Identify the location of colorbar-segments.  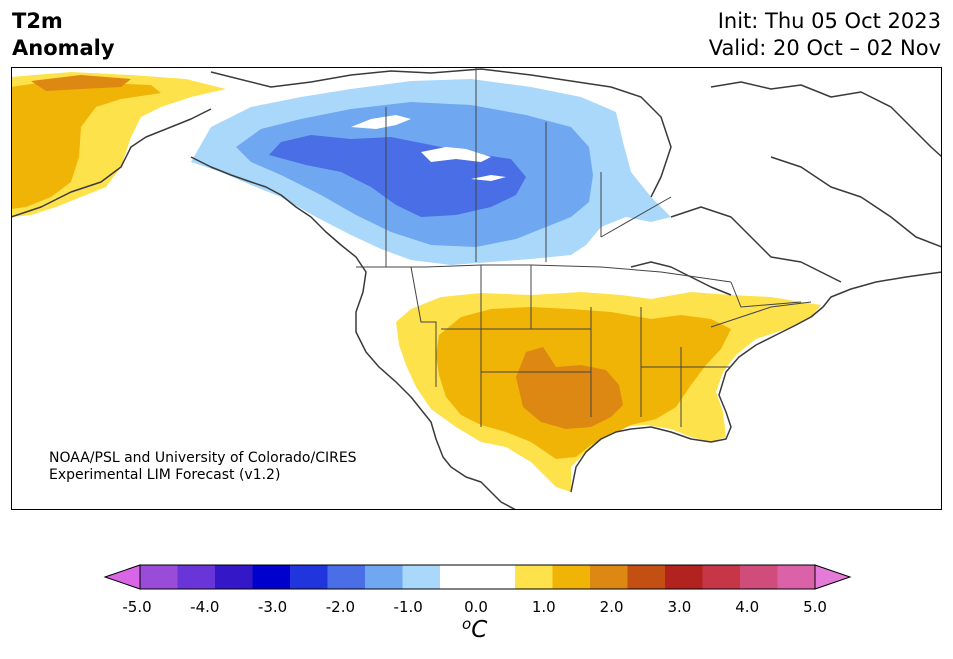
(478, 577).